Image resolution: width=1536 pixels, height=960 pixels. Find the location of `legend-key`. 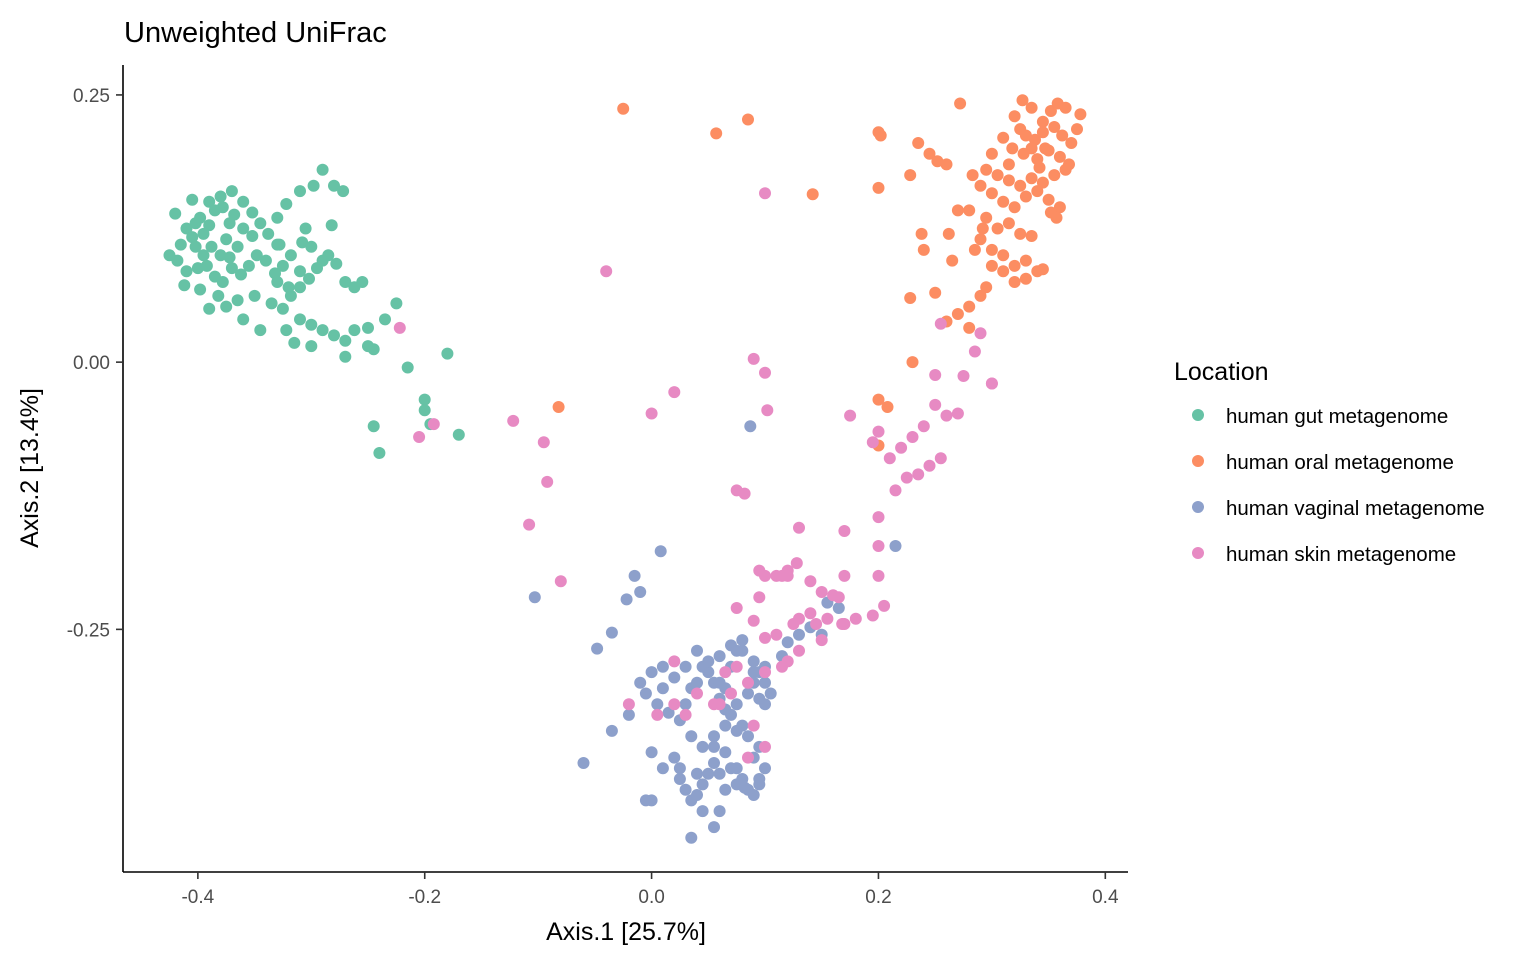

legend-key is located at coordinates (1198, 507).